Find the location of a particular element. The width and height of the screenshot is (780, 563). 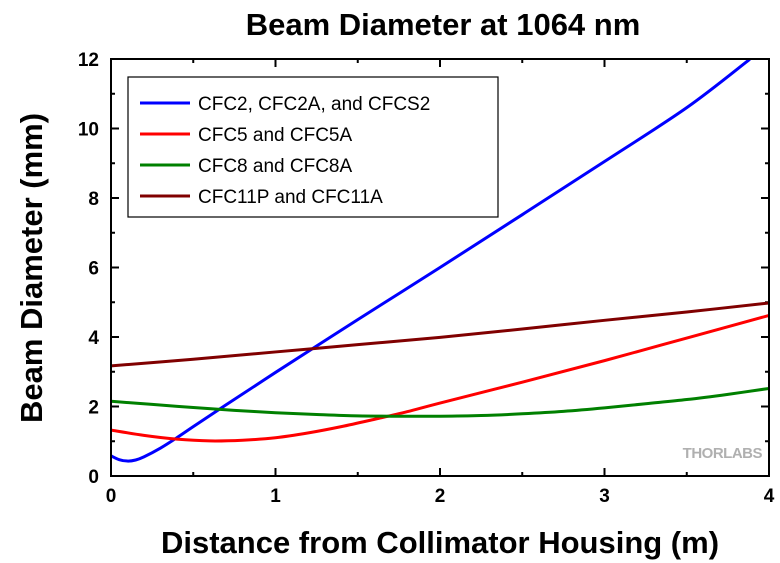

y-tick-label: 0 is located at coordinates (93, 477).